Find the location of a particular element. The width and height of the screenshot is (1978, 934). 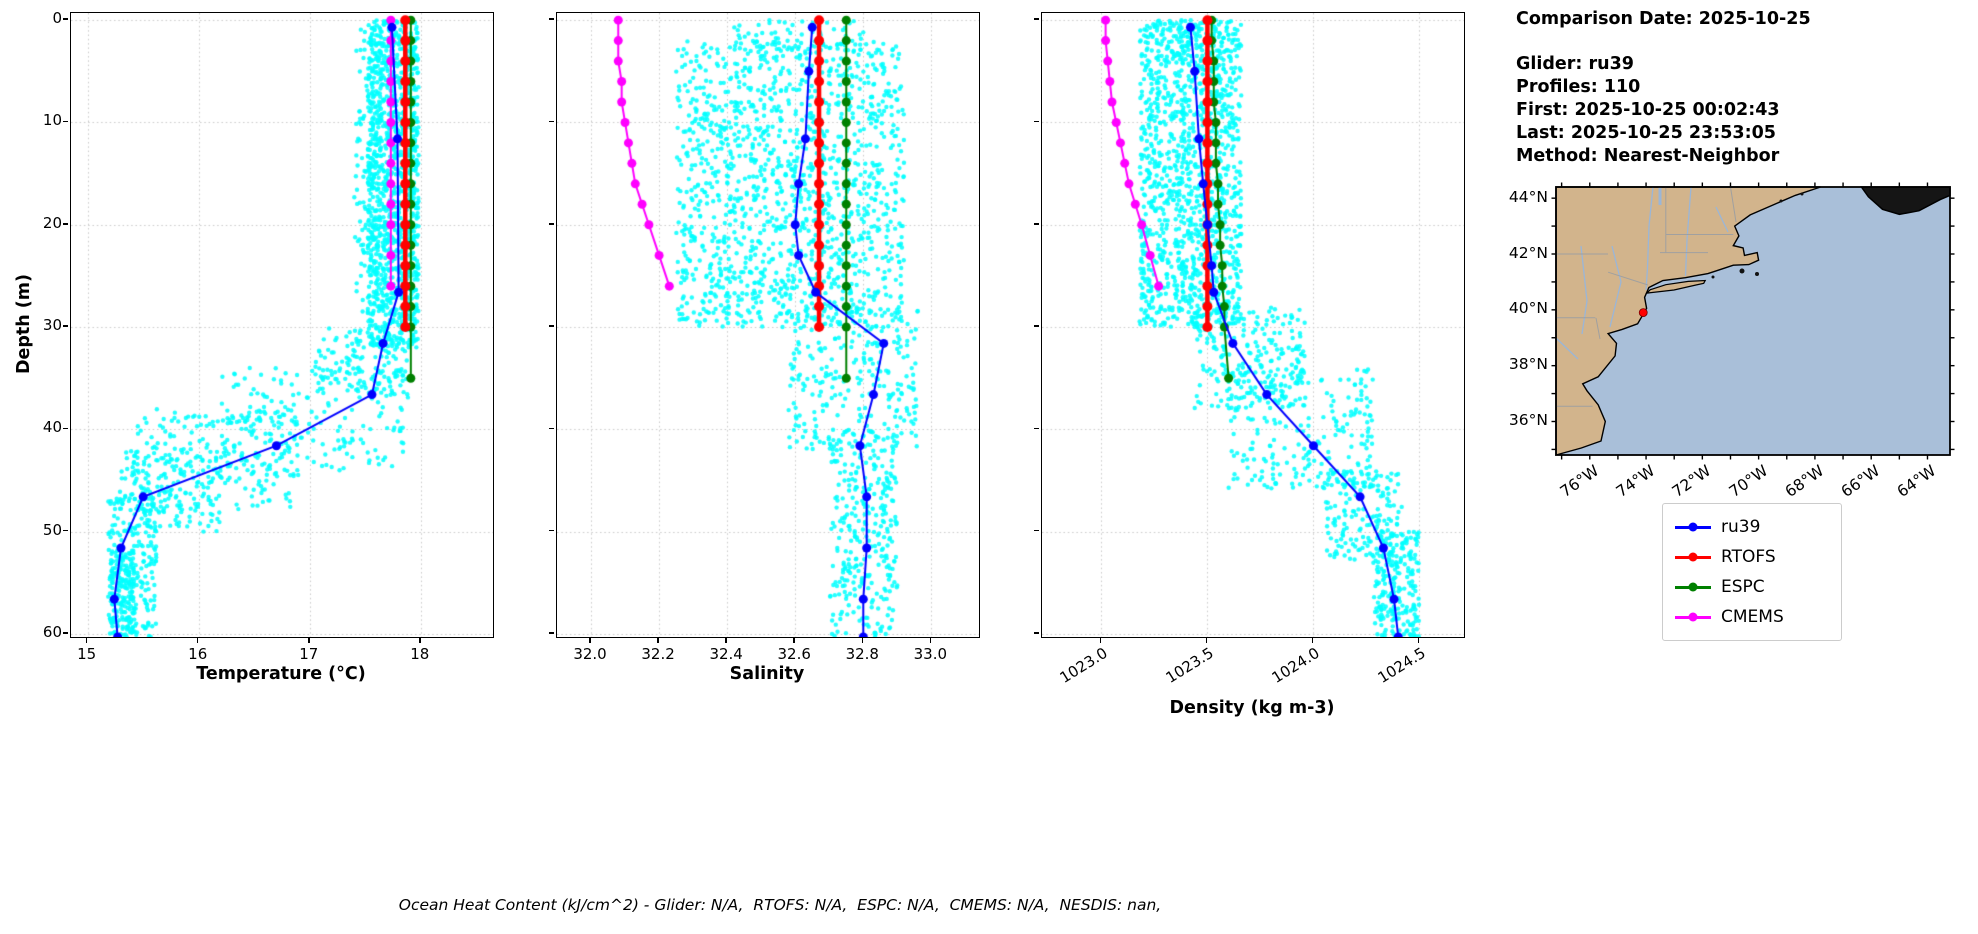

comparison-date-text: Comparison Date: 2025-10-25 is located at coordinates (1663, 19).